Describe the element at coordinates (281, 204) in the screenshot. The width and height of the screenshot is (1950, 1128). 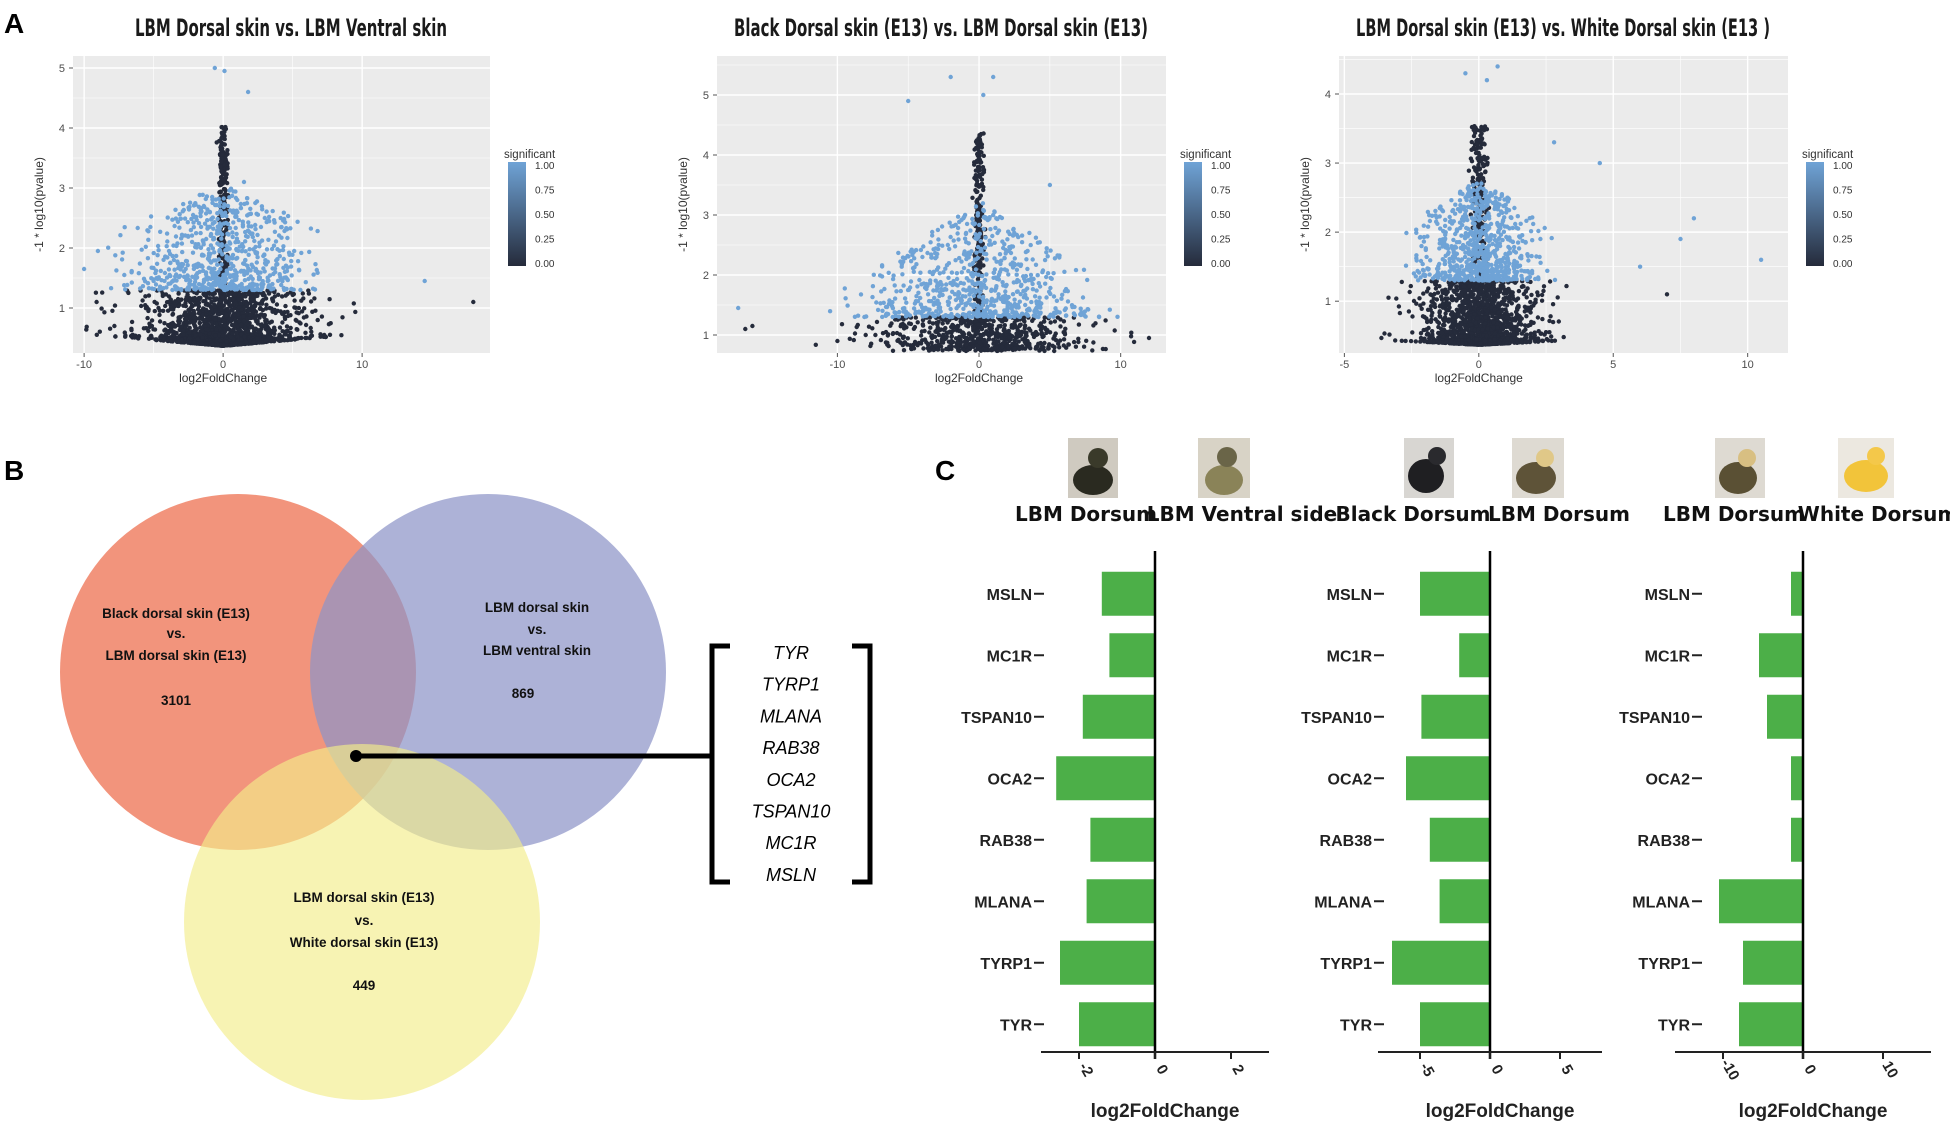
I see `plot-panel-background` at that location.